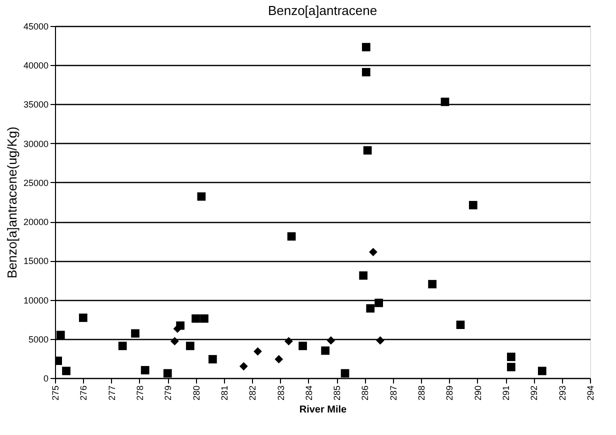 The height and width of the screenshot is (435, 616). What do you see at coordinates (111, 393) in the screenshot?
I see `x-tick-label: 277` at bounding box center [111, 393].